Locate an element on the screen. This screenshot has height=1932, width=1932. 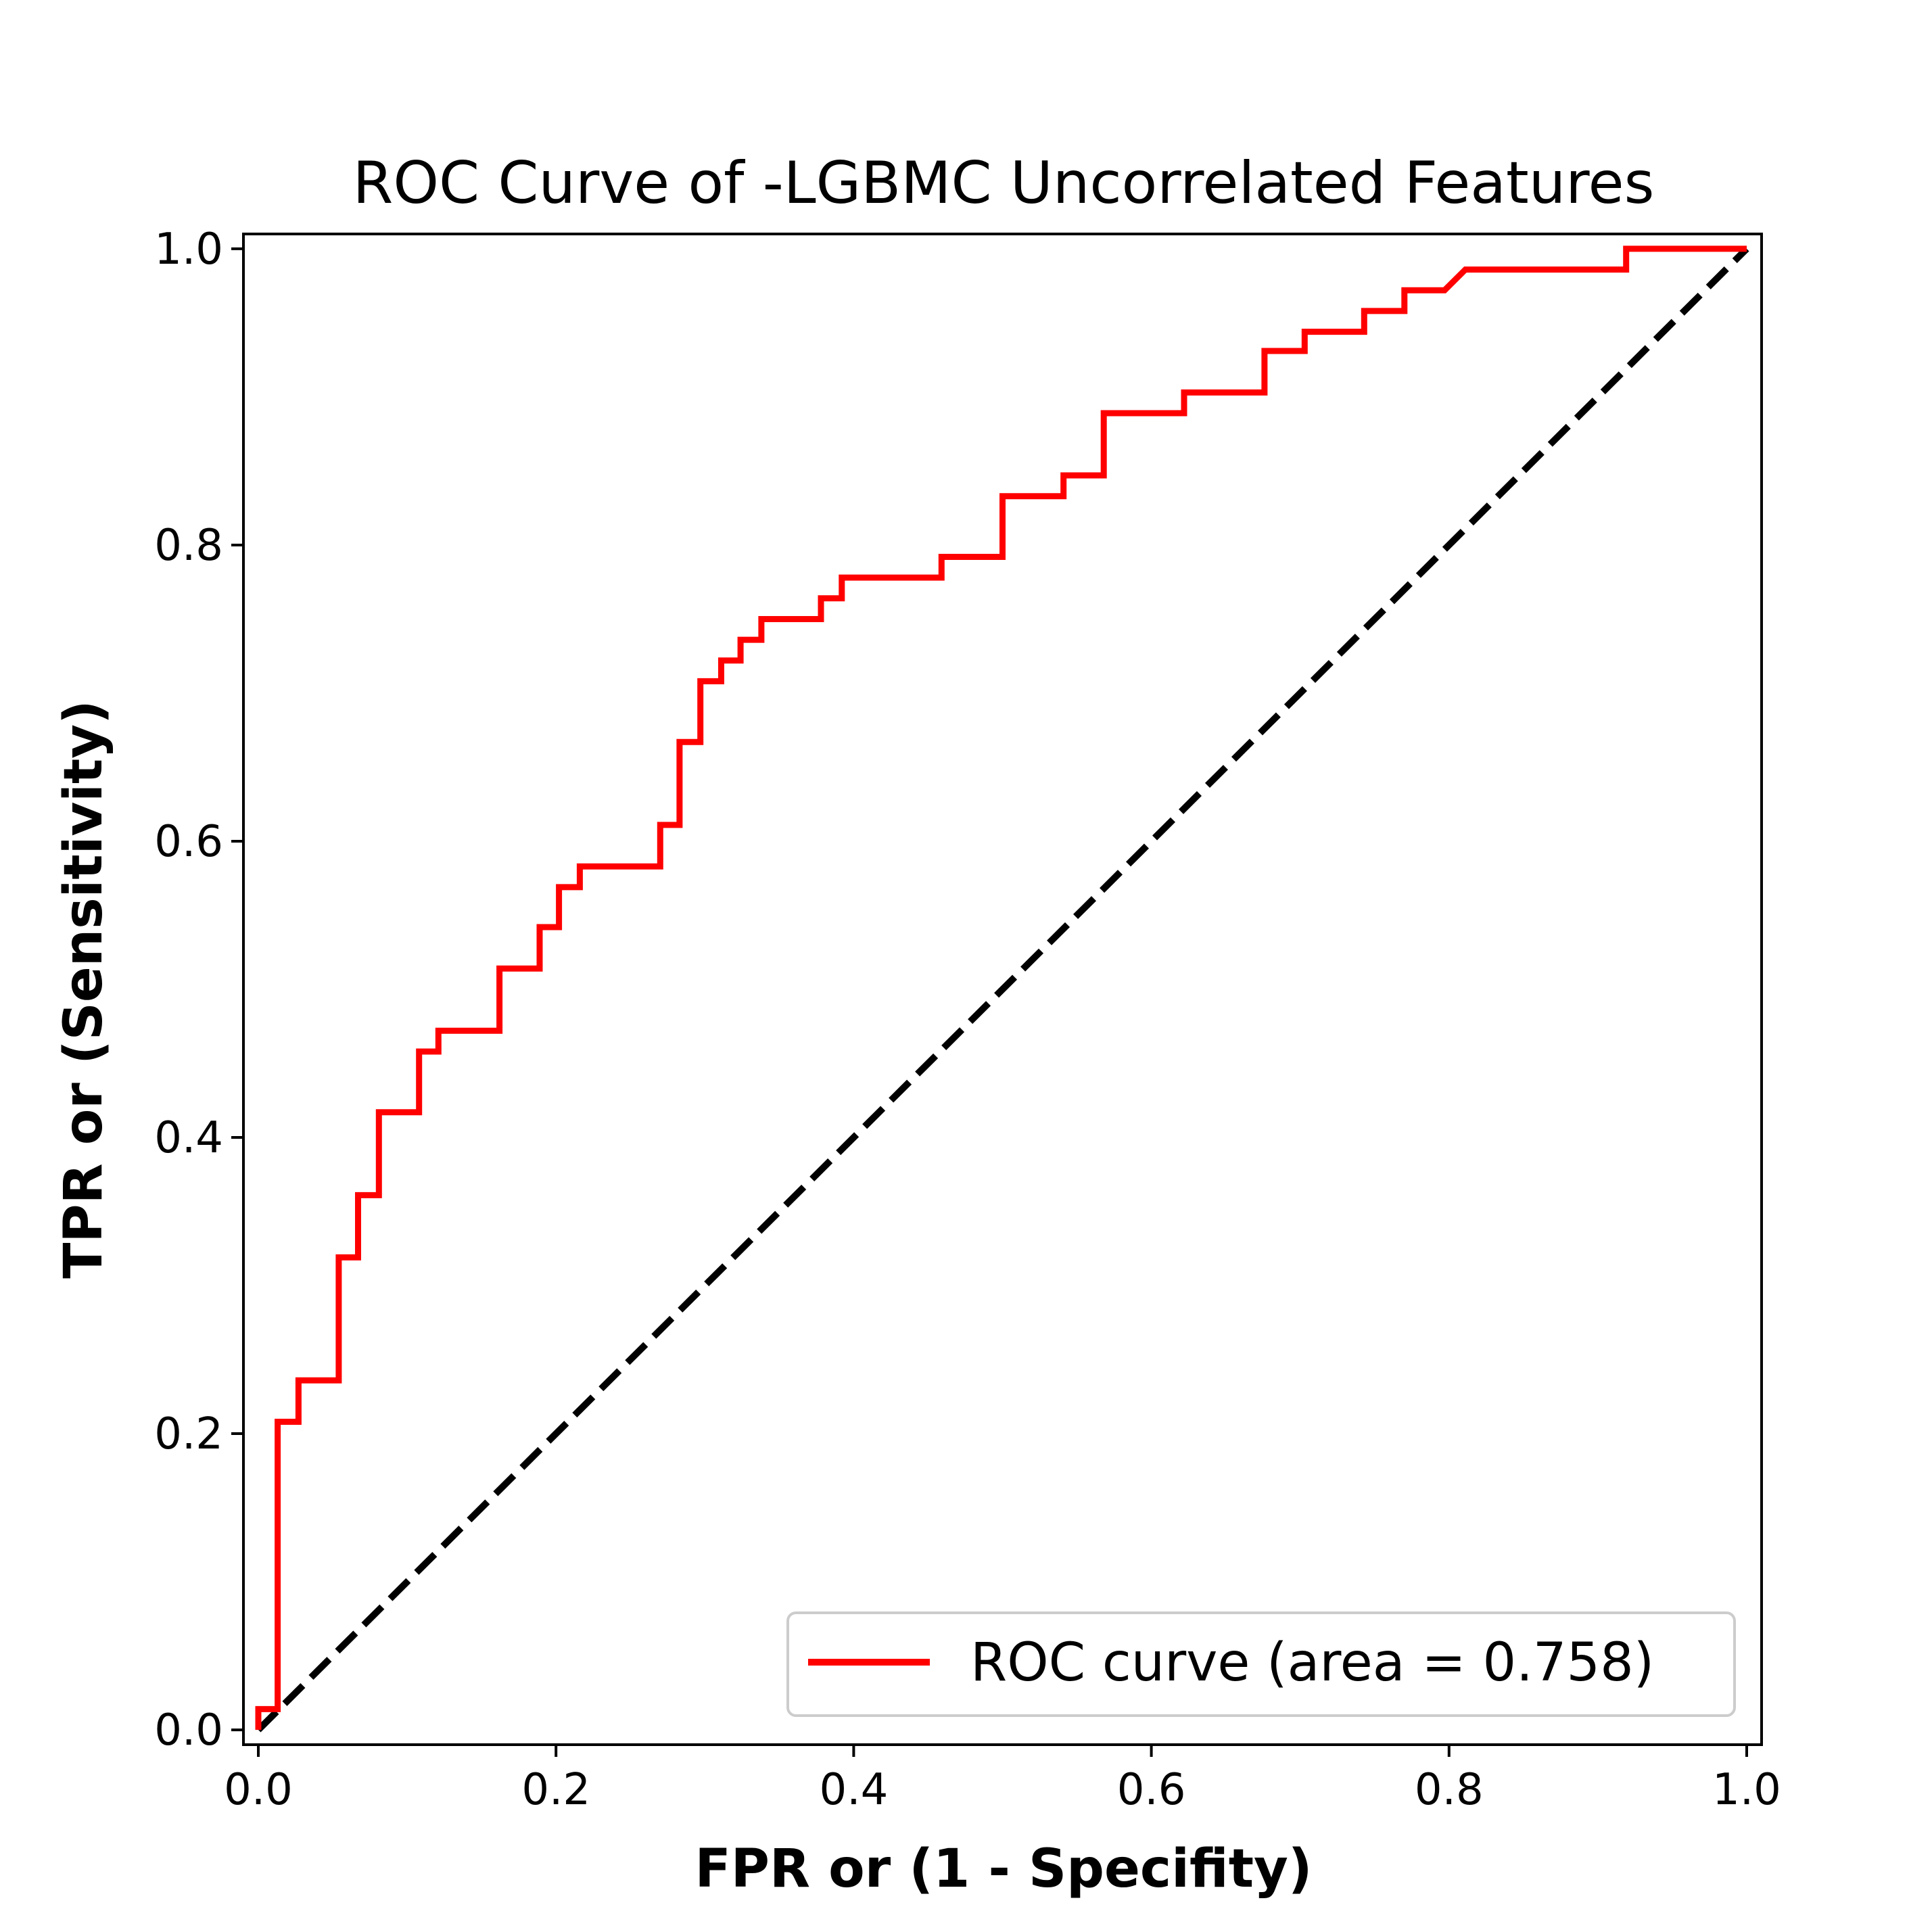
x-tick-label: 1.0 is located at coordinates (1746, 1790).